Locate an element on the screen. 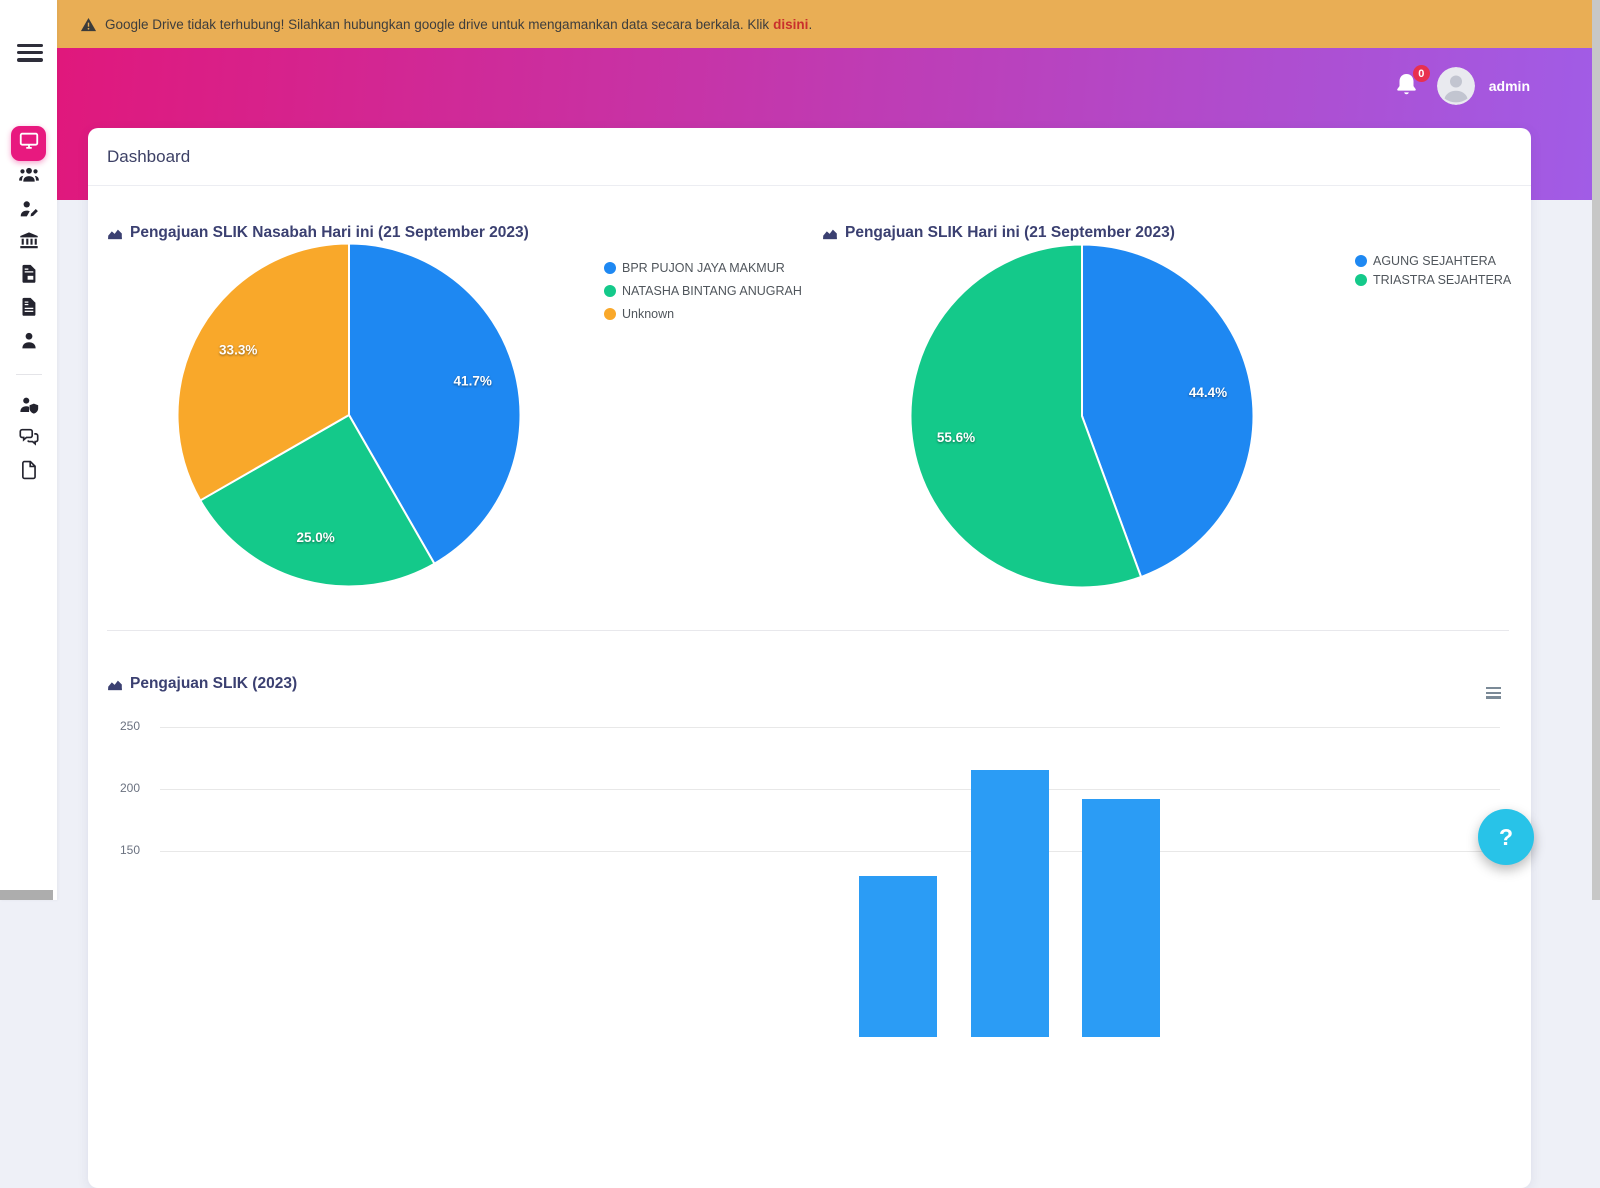  avatar is located at coordinates (1455, 86).